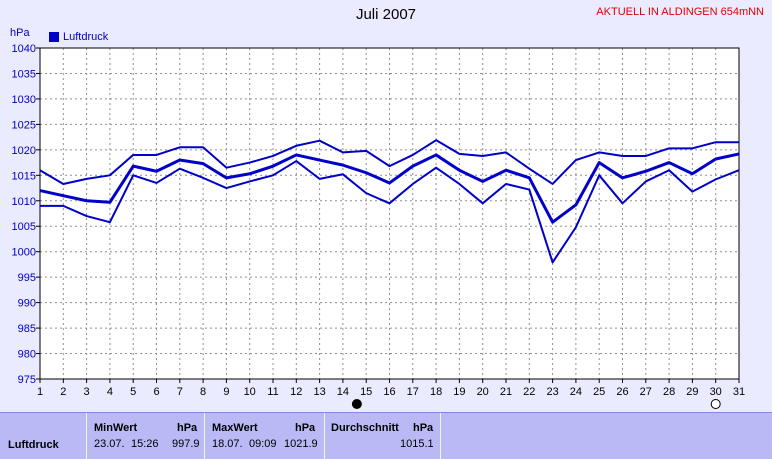  I want to click on y-tick-label: 995, so click(27, 278).